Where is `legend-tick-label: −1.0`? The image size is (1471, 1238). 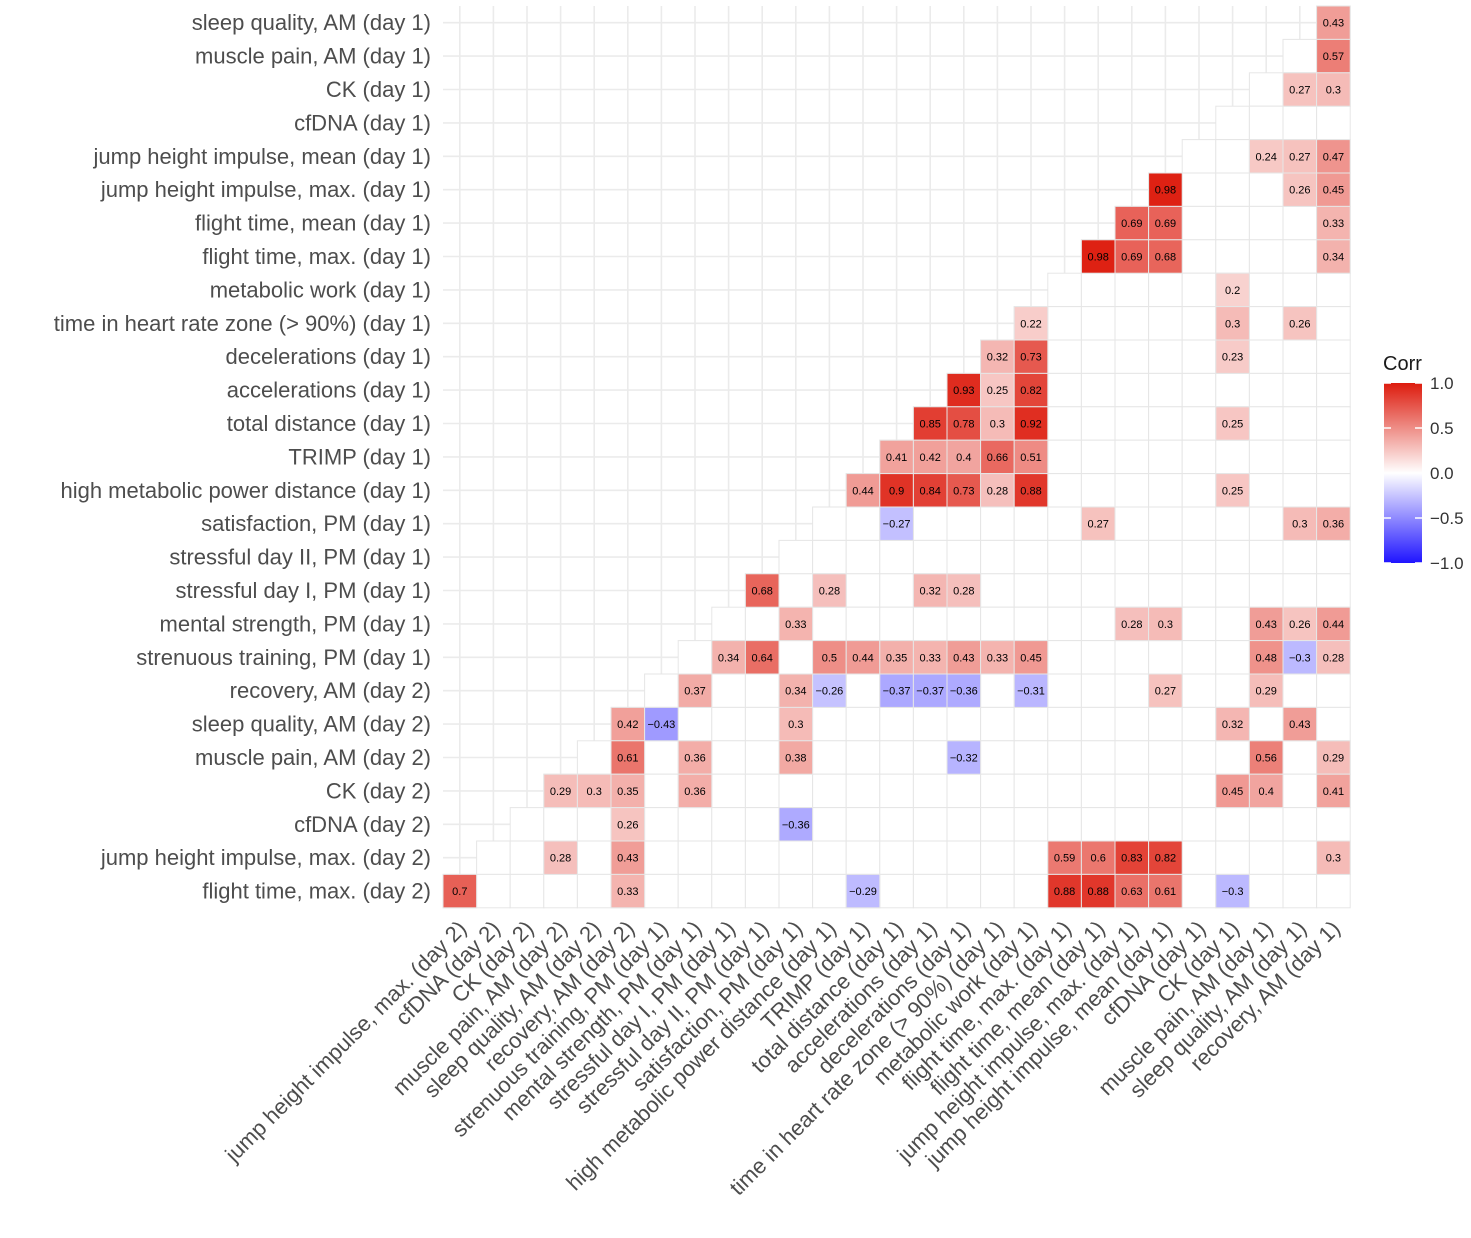 legend-tick-label: −1.0 is located at coordinates (1447, 563).